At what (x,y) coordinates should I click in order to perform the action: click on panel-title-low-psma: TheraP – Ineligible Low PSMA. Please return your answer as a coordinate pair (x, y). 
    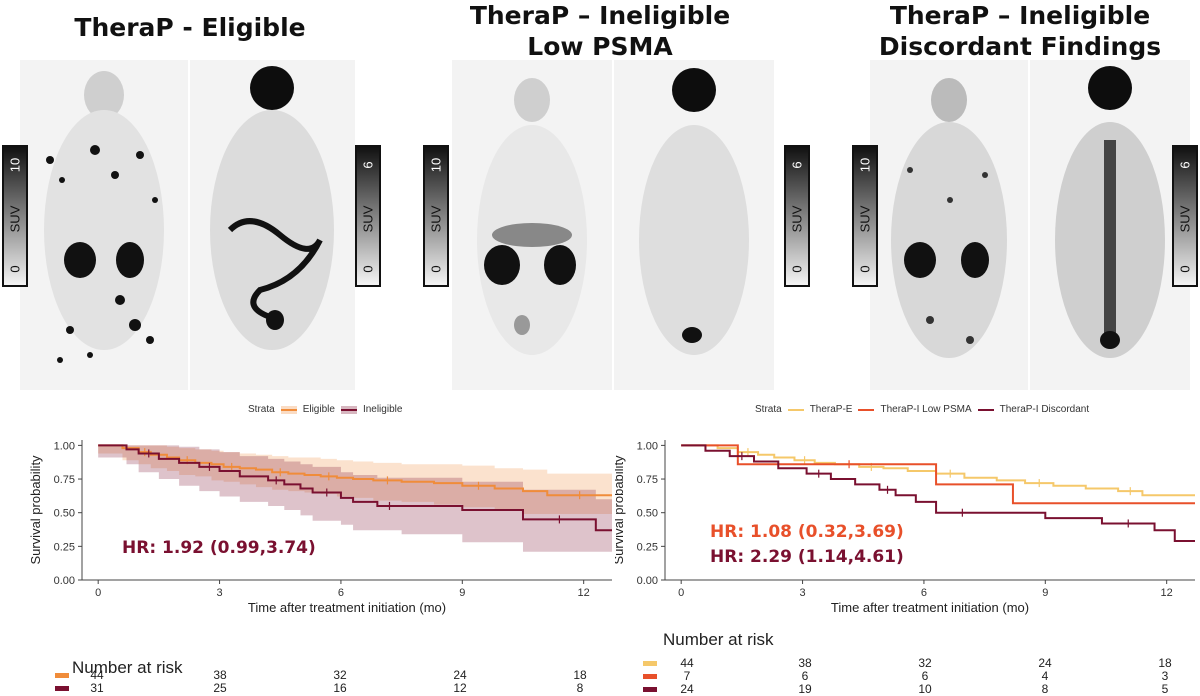
    Looking at the image, I should click on (600, 31).